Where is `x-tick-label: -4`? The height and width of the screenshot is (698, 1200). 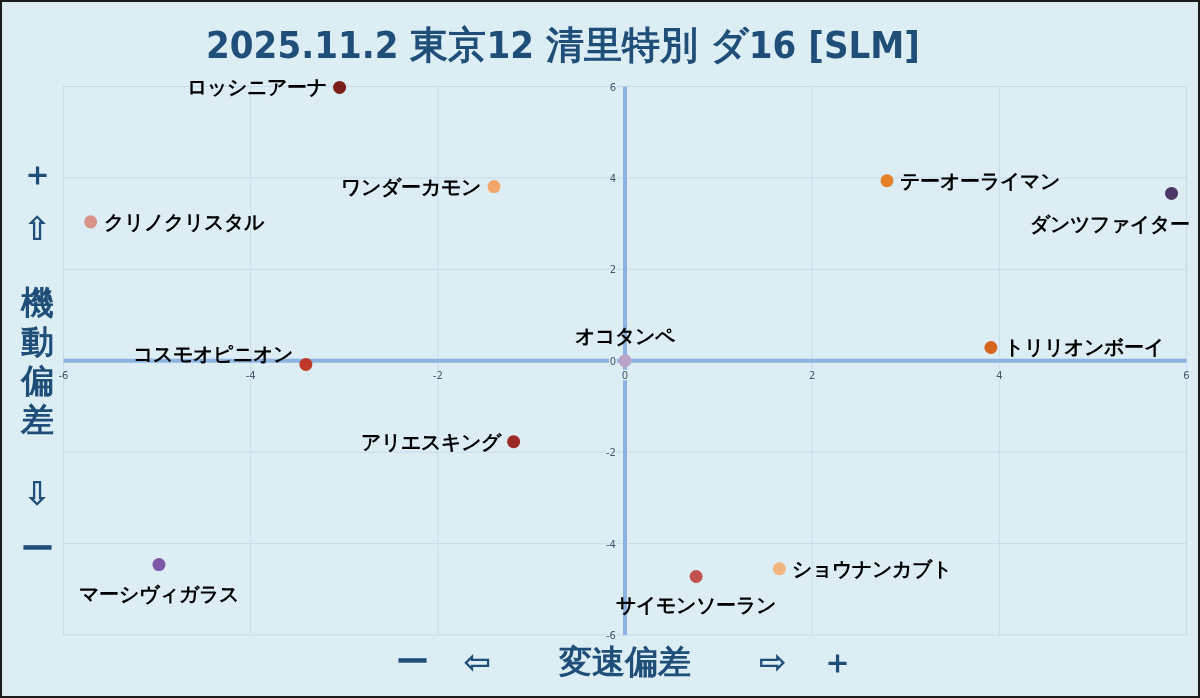 x-tick-label: -4 is located at coordinates (250, 375).